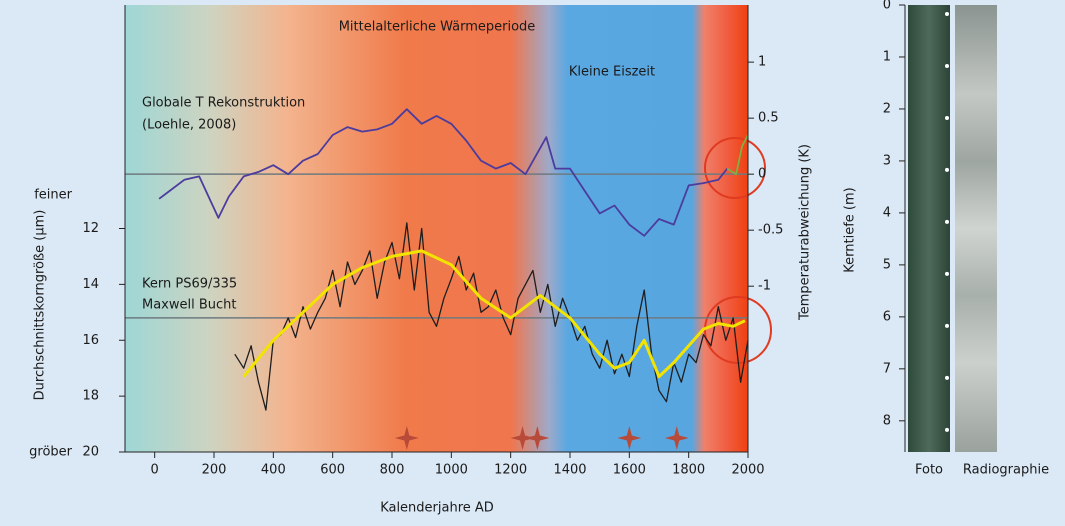 This screenshot has width=1065, height=526. Describe the element at coordinates (887, 108) in the screenshot. I see `y-tick-label: 2` at that location.